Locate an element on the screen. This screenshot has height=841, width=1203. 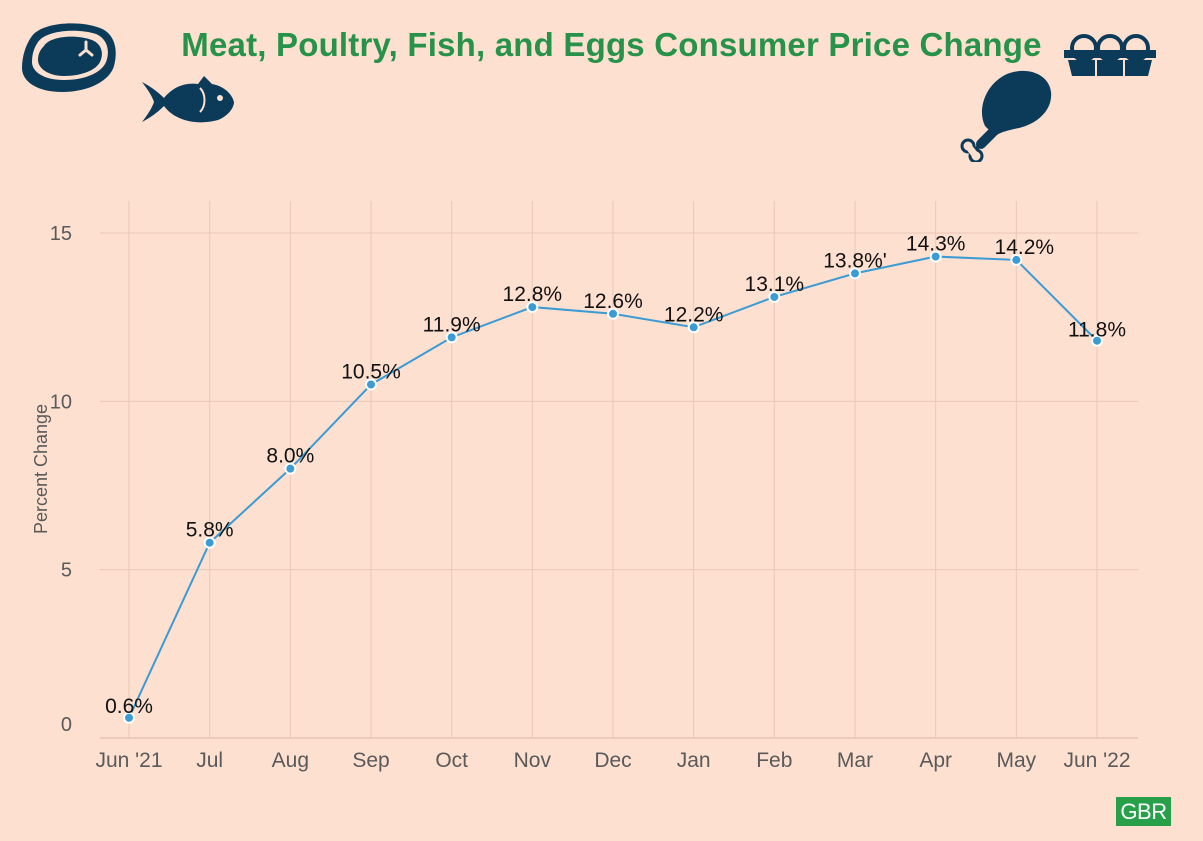
x-tick-label: Apr is located at coordinates (935, 760).